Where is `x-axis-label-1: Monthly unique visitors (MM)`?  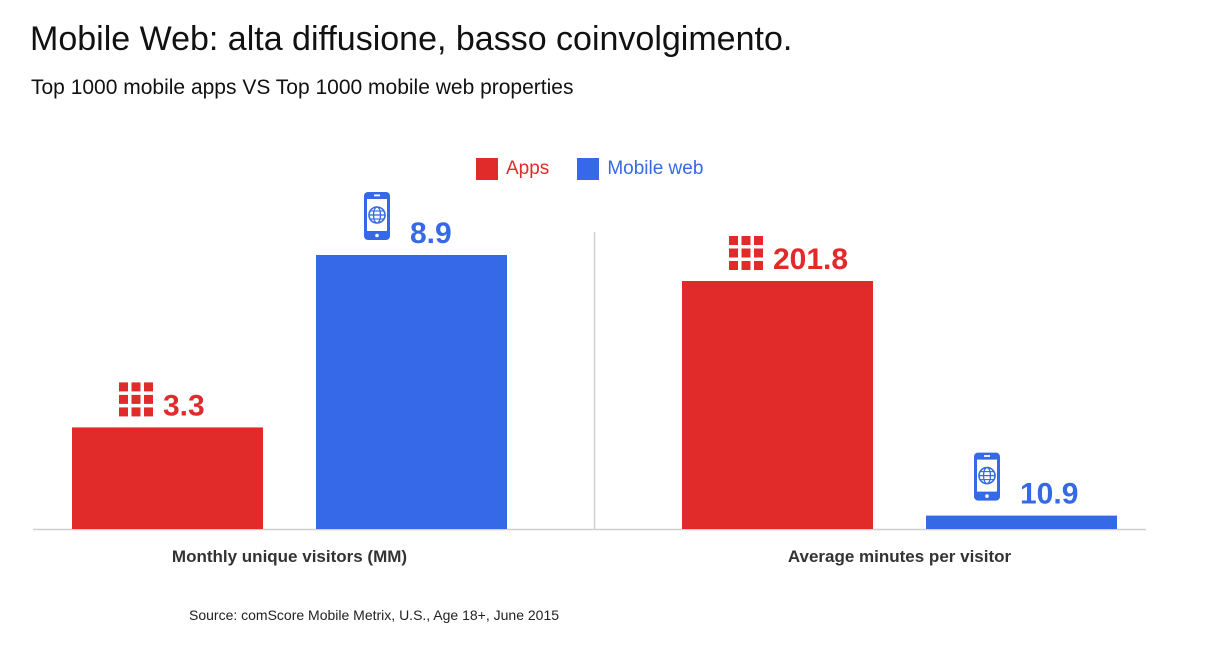
x-axis-label-1: Monthly unique visitors (MM) is located at coordinates (289, 556).